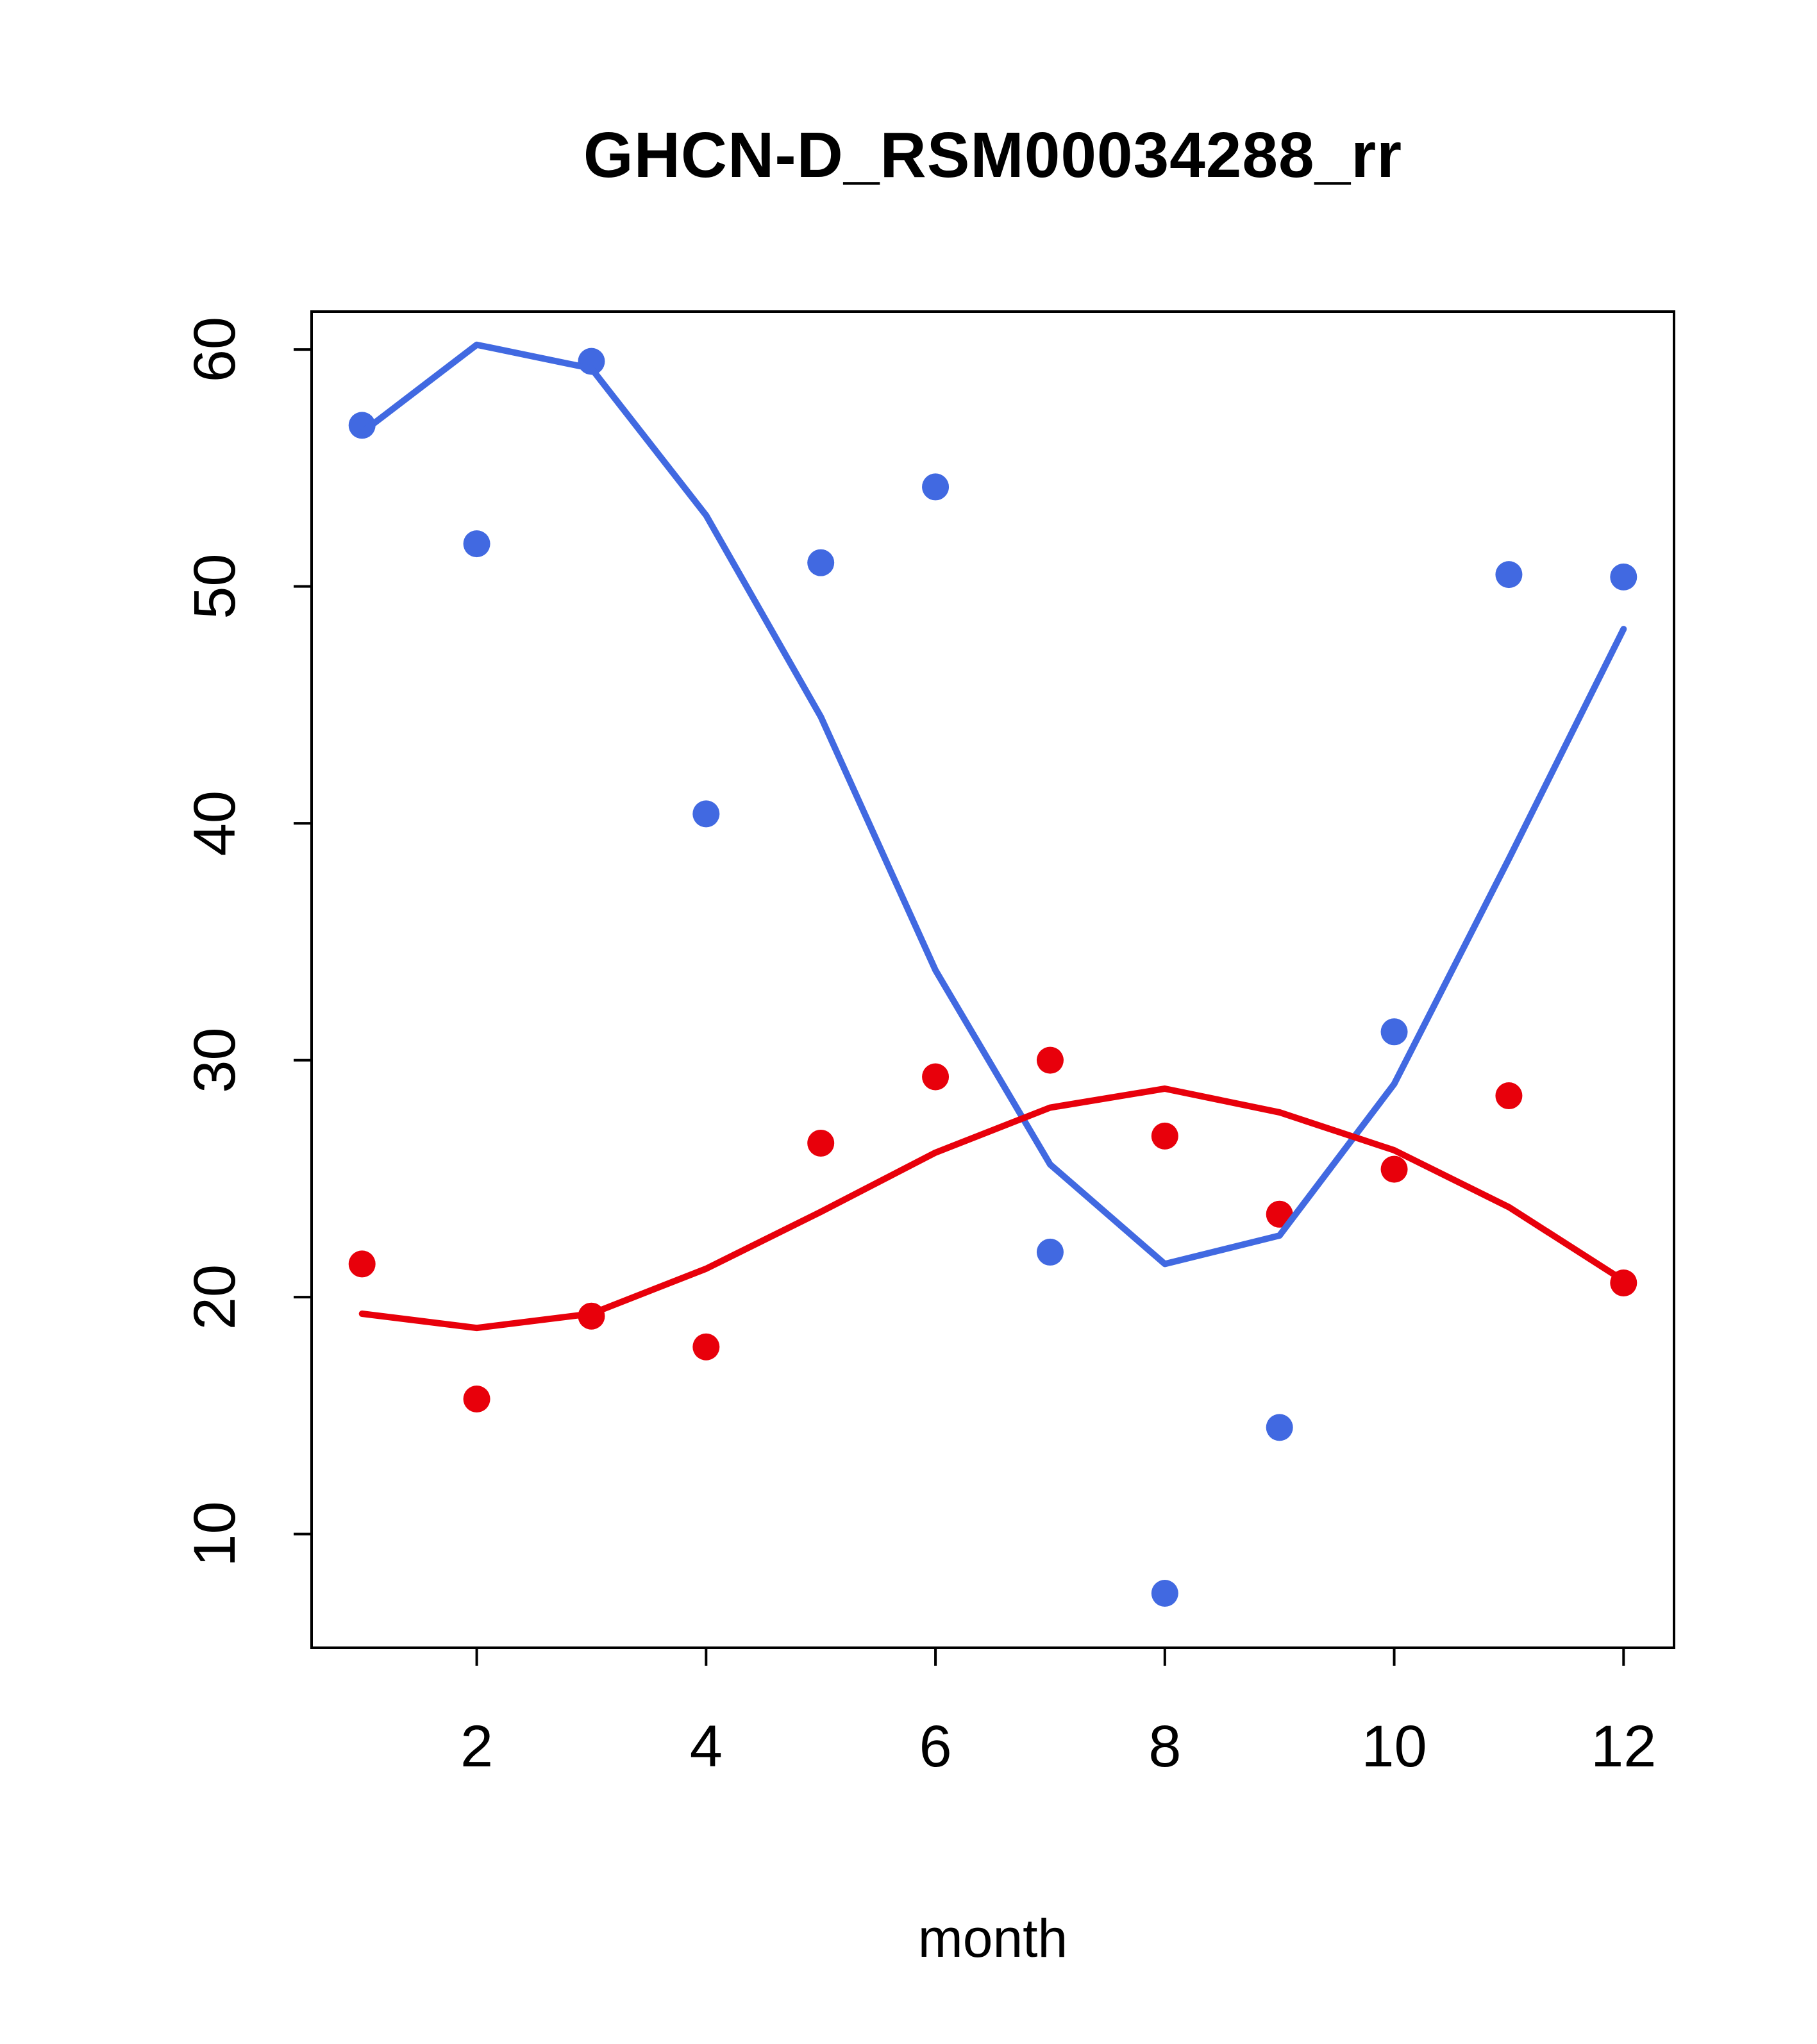  What do you see at coordinates (476, 1746) in the screenshot?
I see `x-axis-tick-label: 2` at bounding box center [476, 1746].